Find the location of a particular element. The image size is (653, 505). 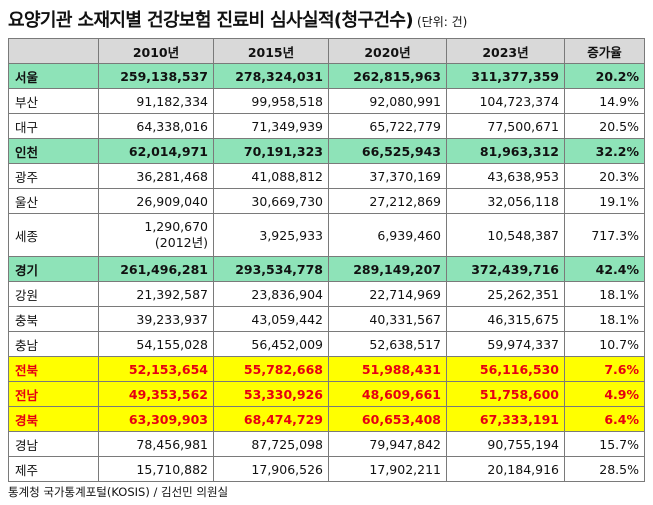

title-main: 요양기관 소재지별 건강보험 진료비 심사실적(청구건수) is located at coordinates (211, 20).